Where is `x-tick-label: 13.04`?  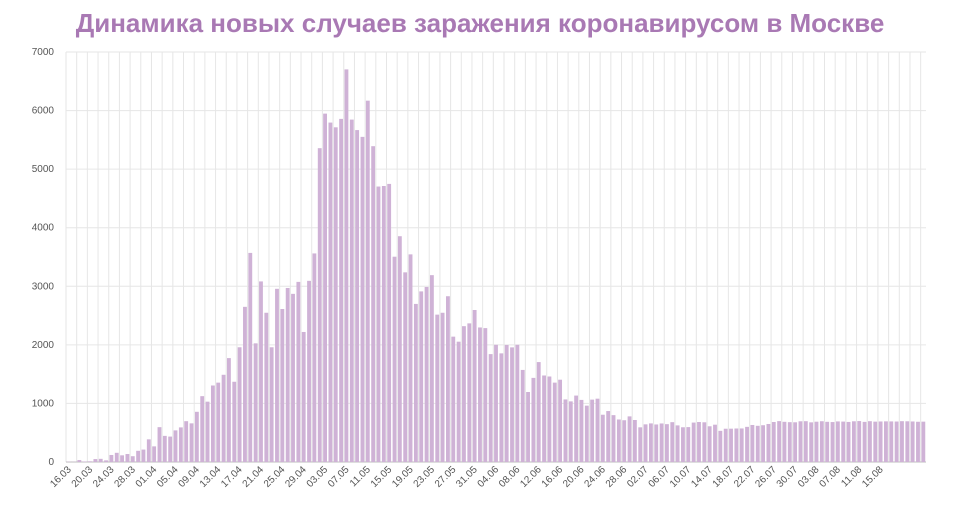
x-tick-label: 13.04 is located at coordinates (211, 477).